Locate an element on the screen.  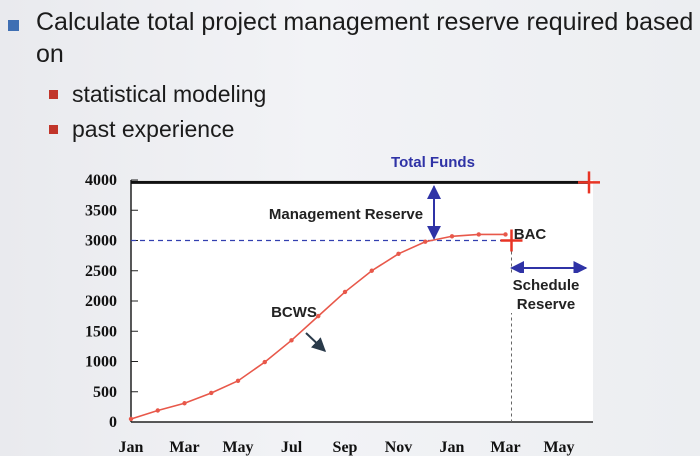
bcws-label: BCWS is located at coordinates (294, 312).